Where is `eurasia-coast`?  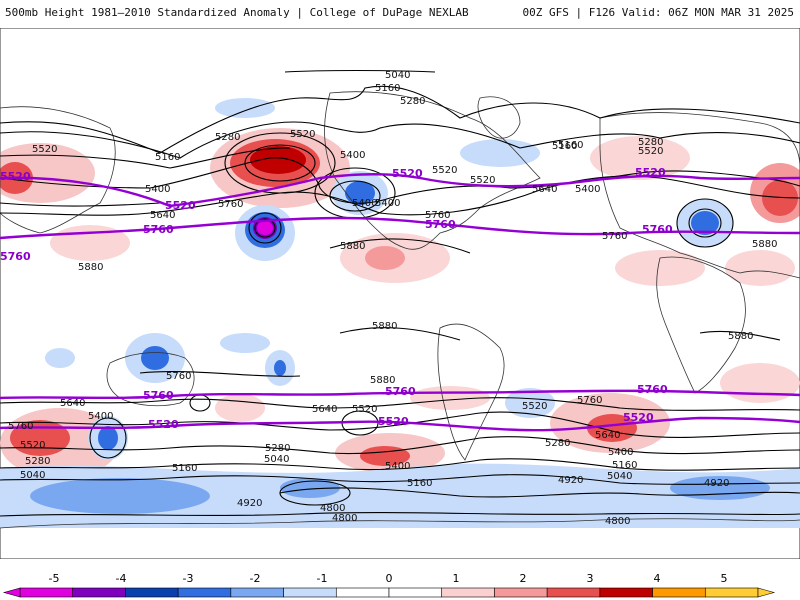
eurasia-coast is located at coordinates (699, 195).